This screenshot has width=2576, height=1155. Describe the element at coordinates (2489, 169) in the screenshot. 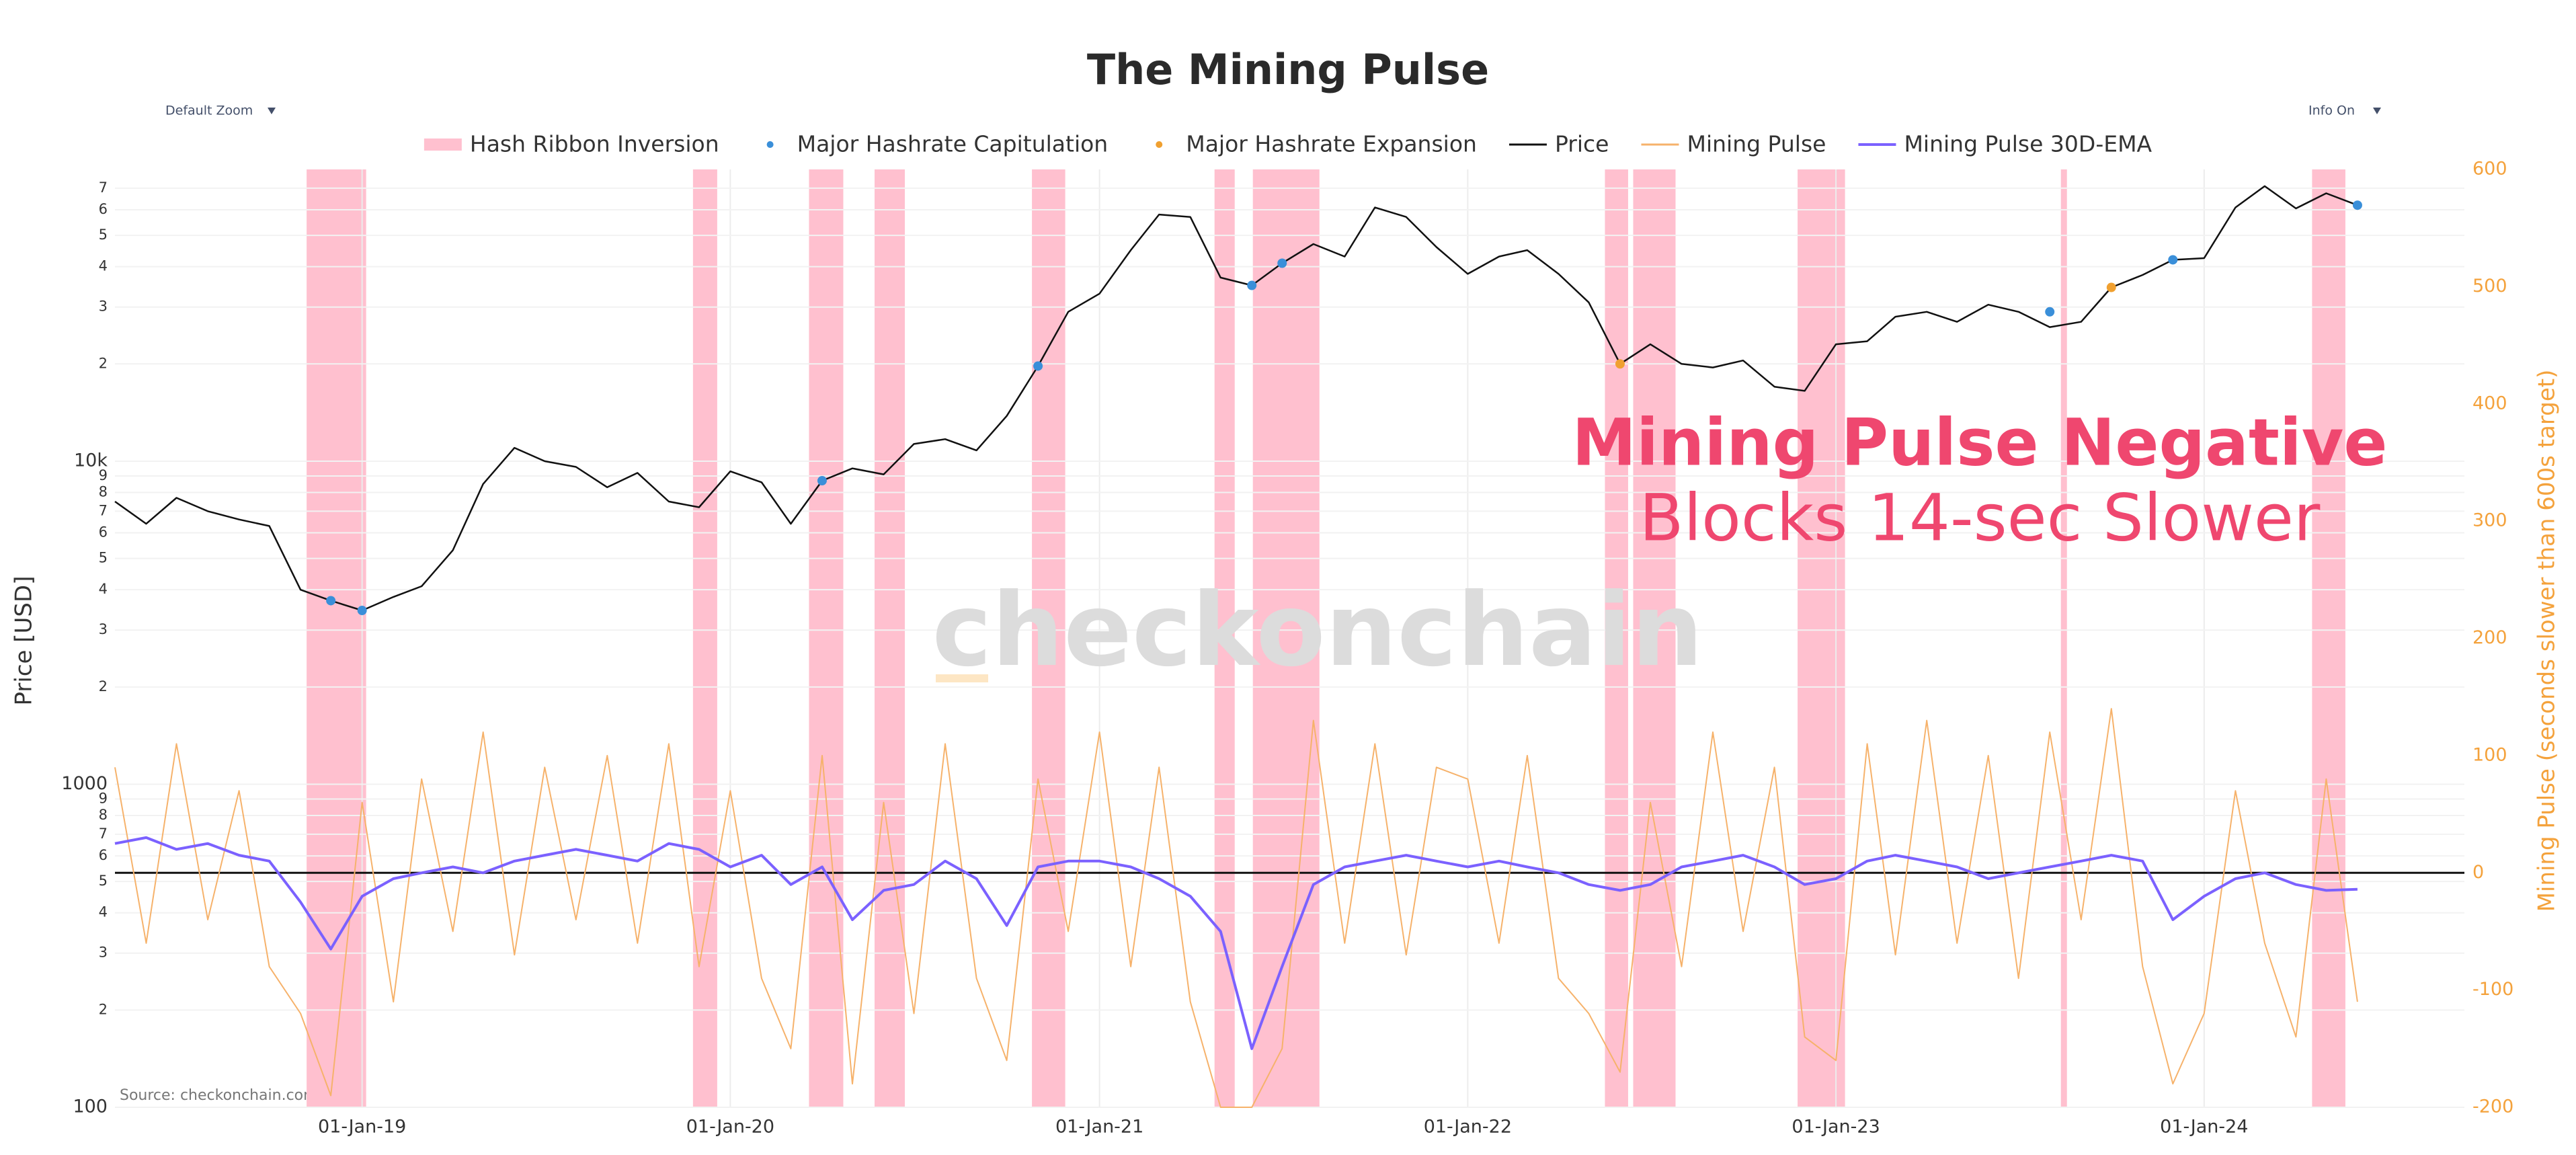

I see `y2-tick-label: 600` at that location.